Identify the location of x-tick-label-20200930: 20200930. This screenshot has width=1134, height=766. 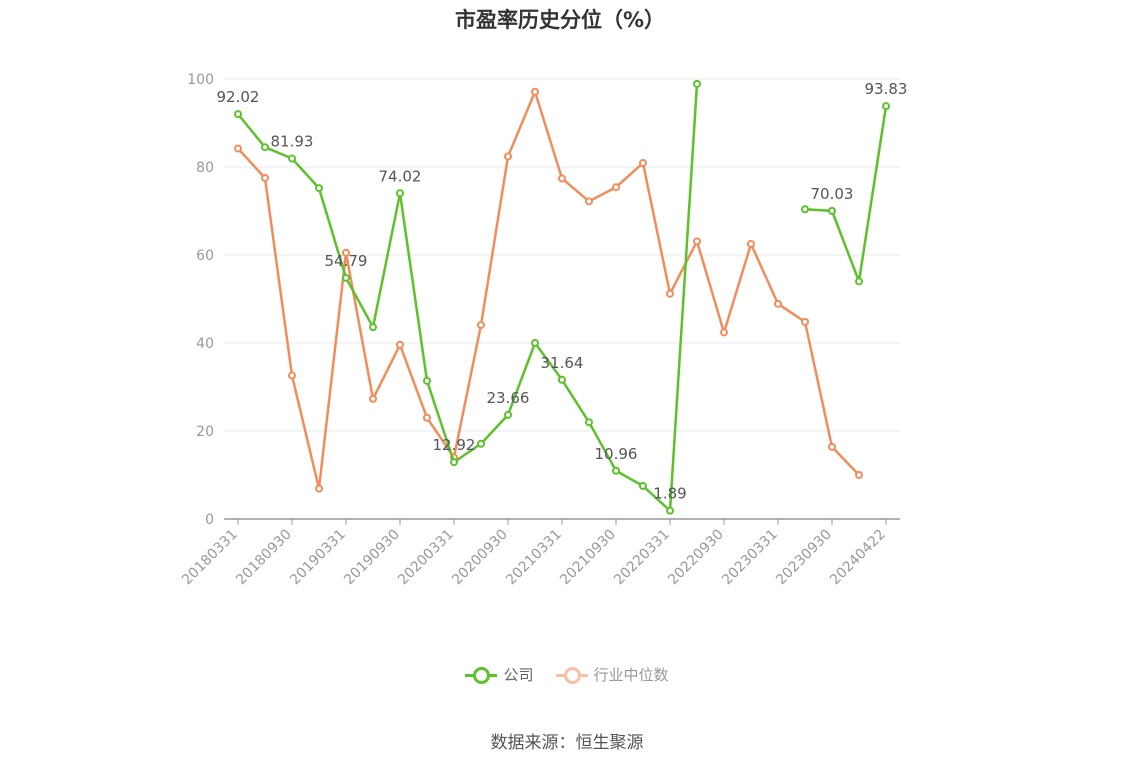
(480, 558).